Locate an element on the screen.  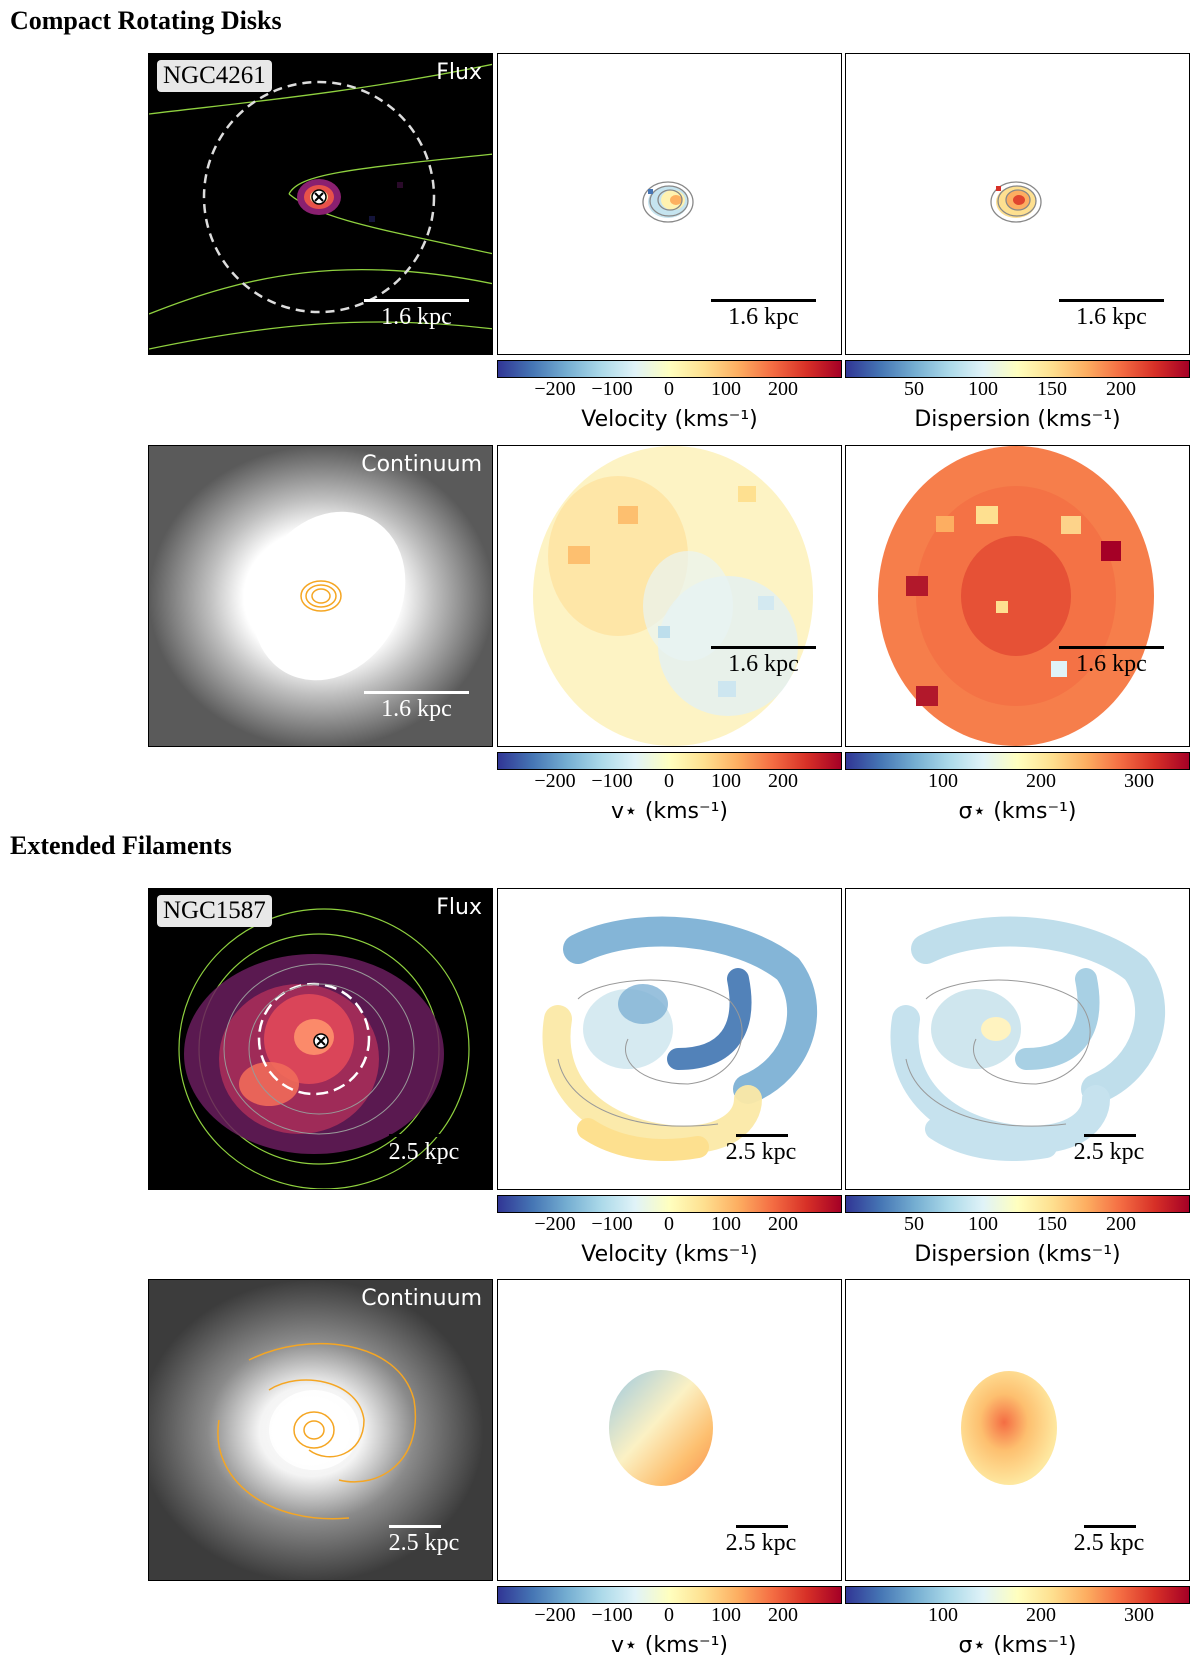
ngc1587-flux-map is located at coordinates (324, 1048).